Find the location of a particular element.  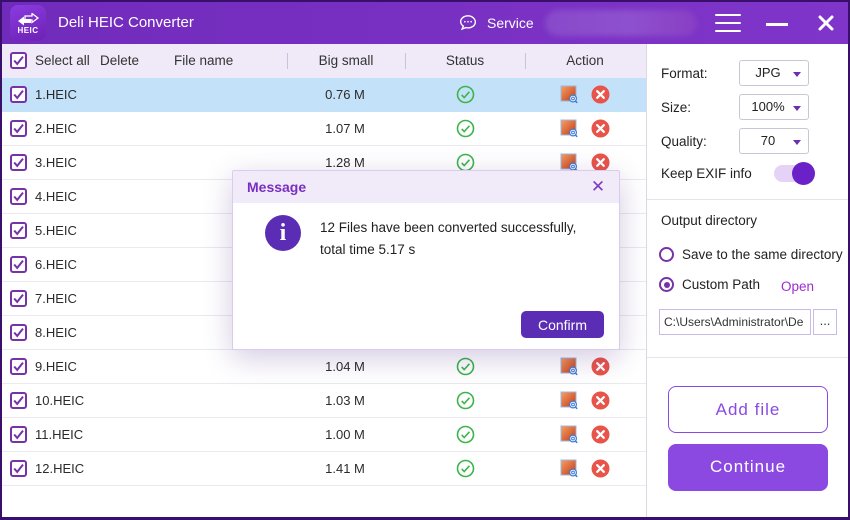

minimize-button is located at coordinates (777, 23).